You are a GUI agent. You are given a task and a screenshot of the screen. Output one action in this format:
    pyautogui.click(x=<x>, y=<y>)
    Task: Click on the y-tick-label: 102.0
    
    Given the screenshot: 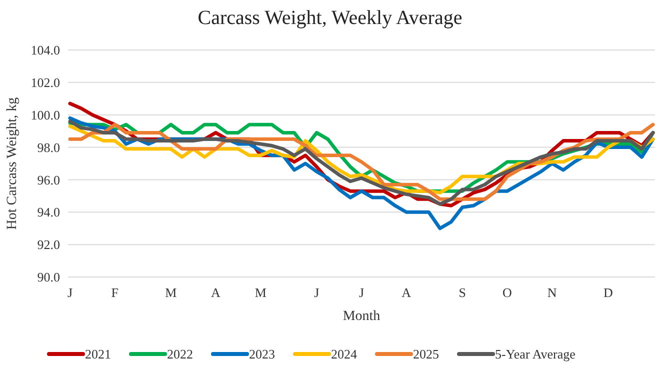 What is the action you would take?
    pyautogui.click(x=45, y=82)
    